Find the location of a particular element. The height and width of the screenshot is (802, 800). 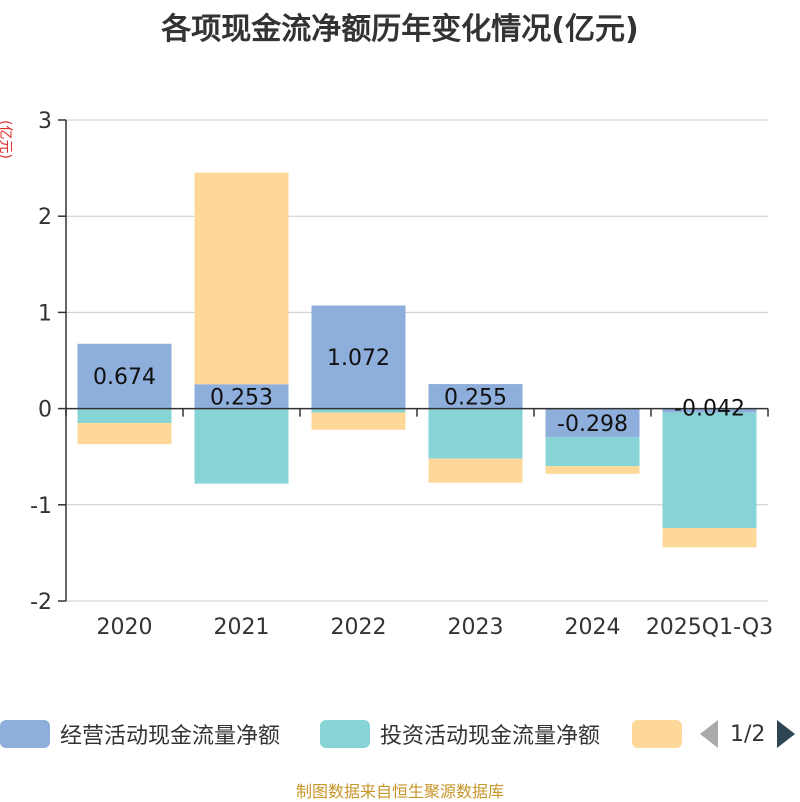

legend-label-operating: 经营活动现金流量净额 is located at coordinates (170, 736).